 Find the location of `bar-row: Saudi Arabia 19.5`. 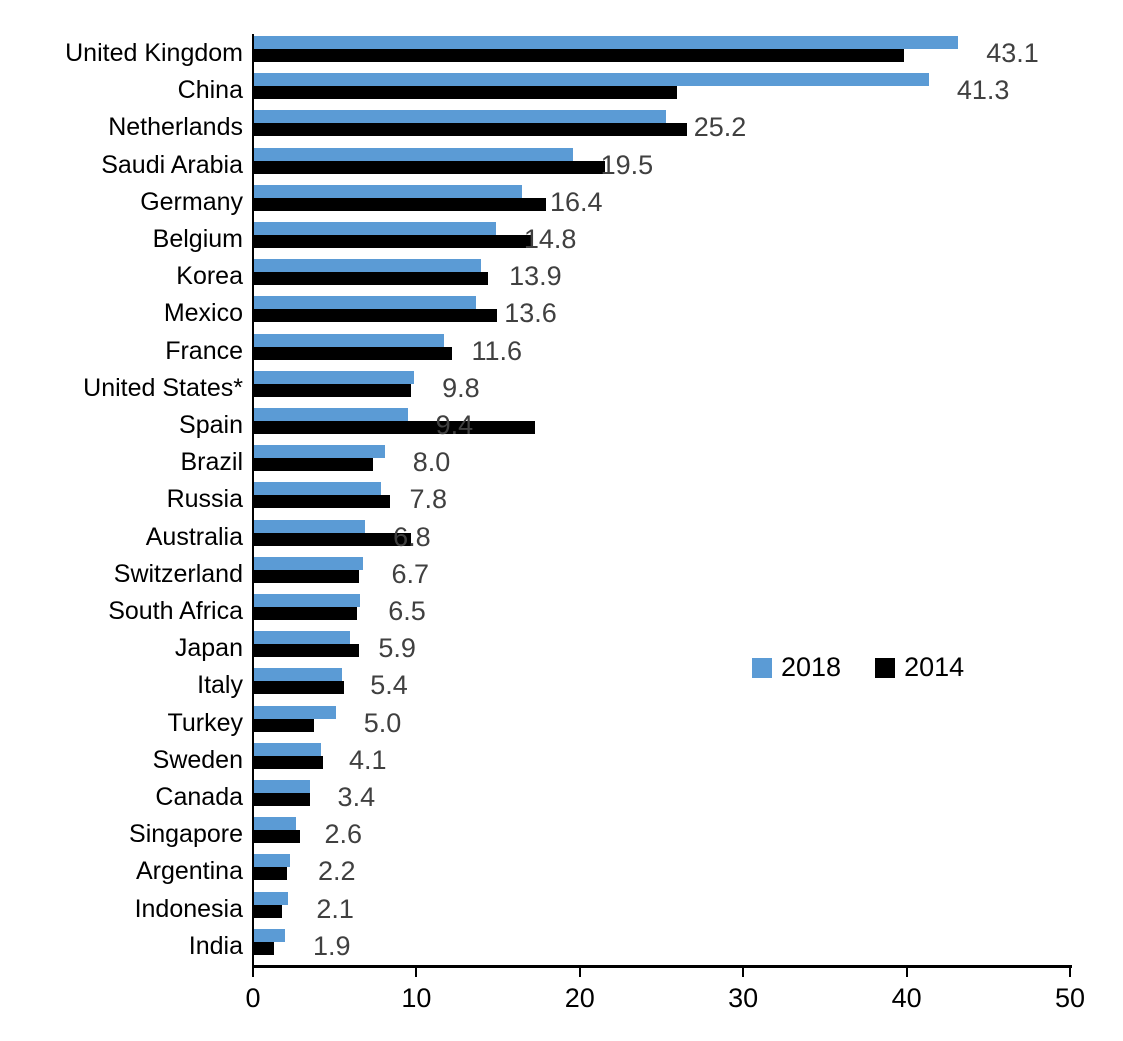

bar-row: Saudi Arabia 19.5 is located at coordinates (561, 165).